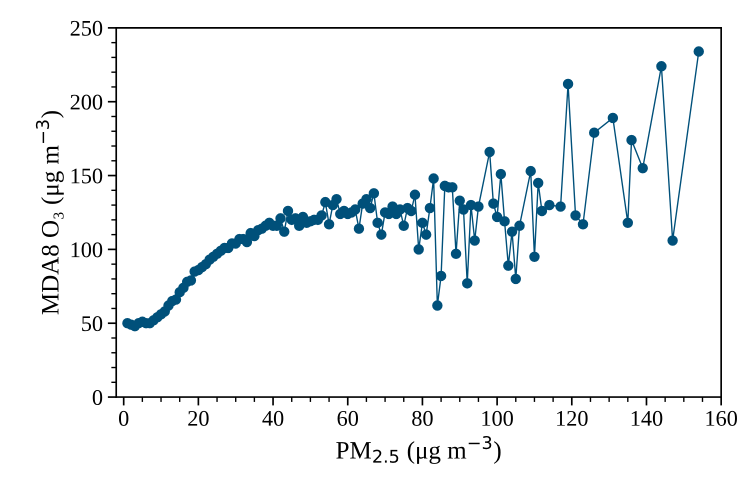 The height and width of the screenshot is (489, 745). Describe the element at coordinates (86, 28) in the screenshot. I see `y-tick-label: 250` at that location.